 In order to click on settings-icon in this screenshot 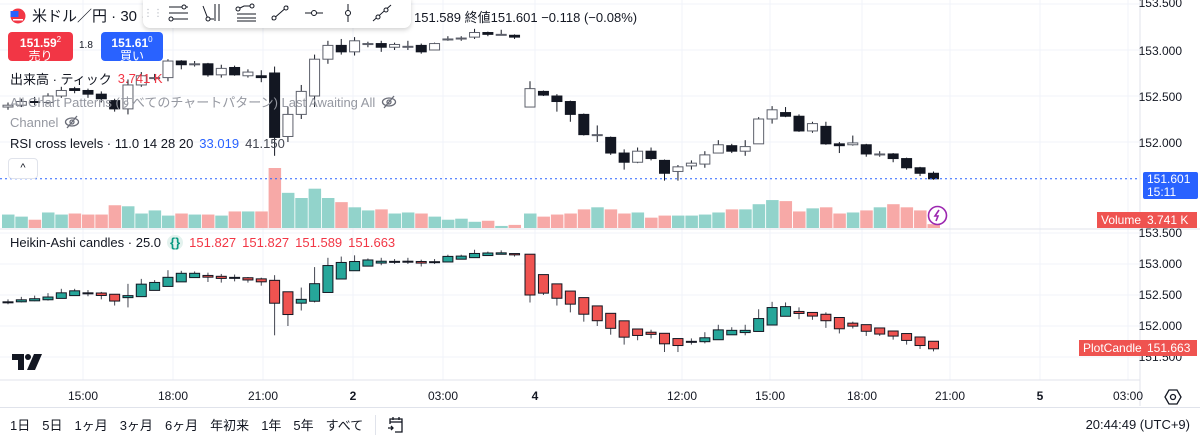, I will do `click(1173, 397)`.